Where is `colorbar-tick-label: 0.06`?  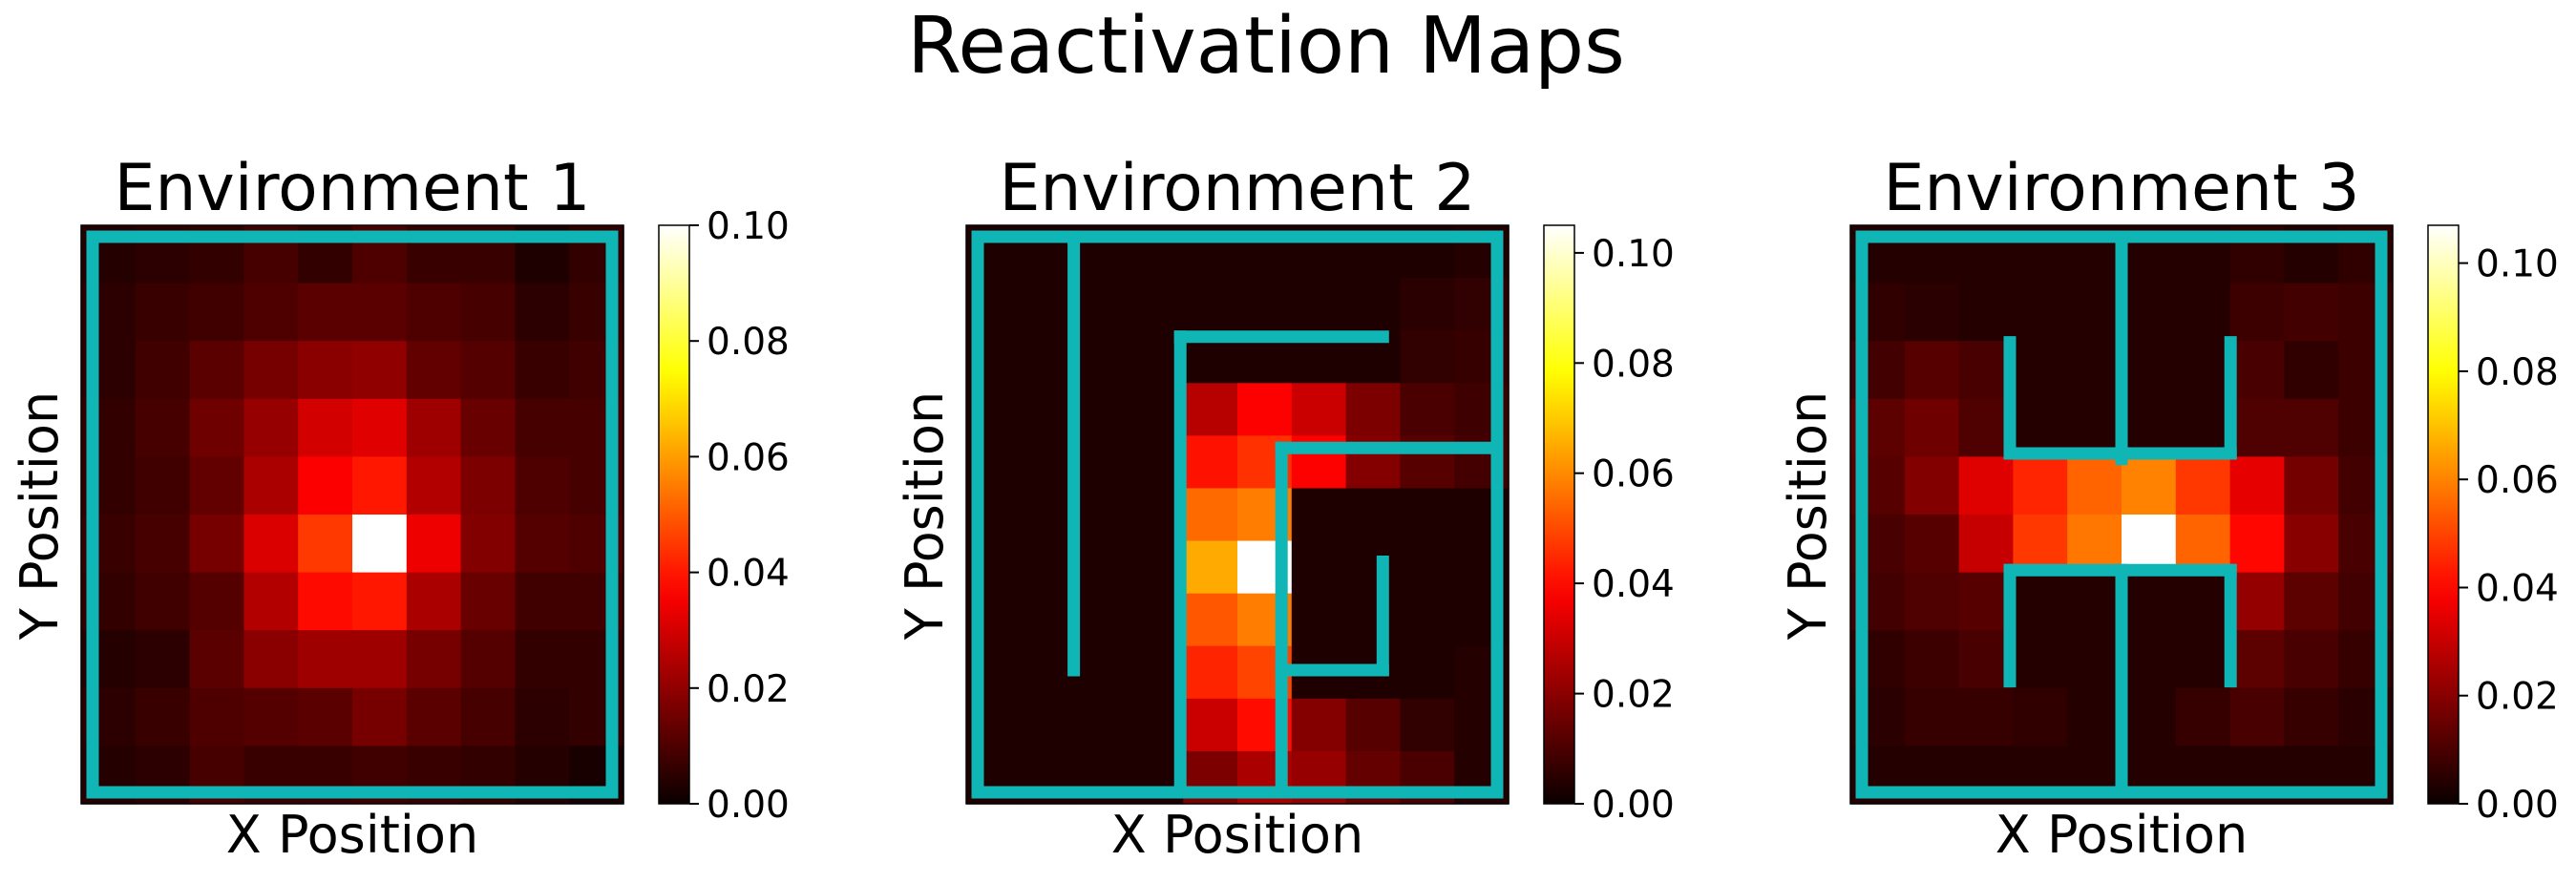
colorbar-tick-label: 0.06 is located at coordinates (1633, 474).